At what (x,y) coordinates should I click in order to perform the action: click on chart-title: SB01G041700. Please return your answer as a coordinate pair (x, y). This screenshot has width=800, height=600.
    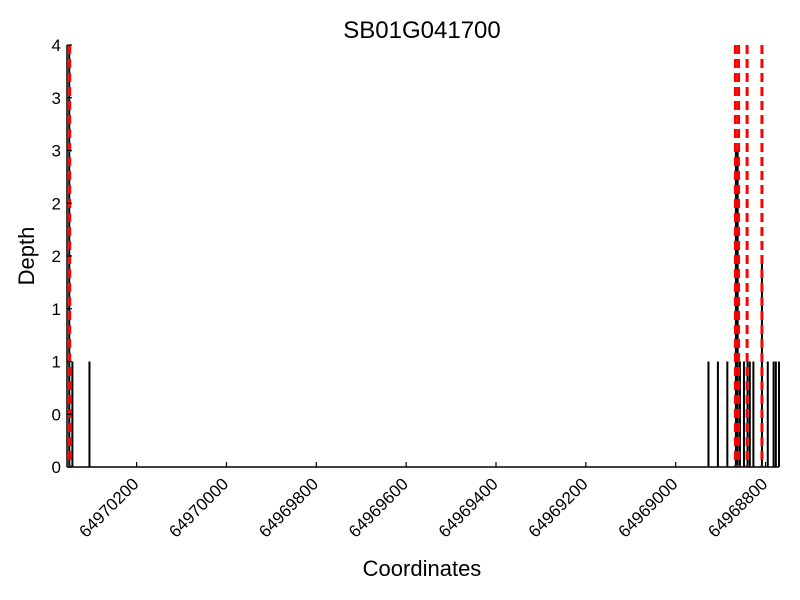
    Looking at the image, I should click on (421, 30).